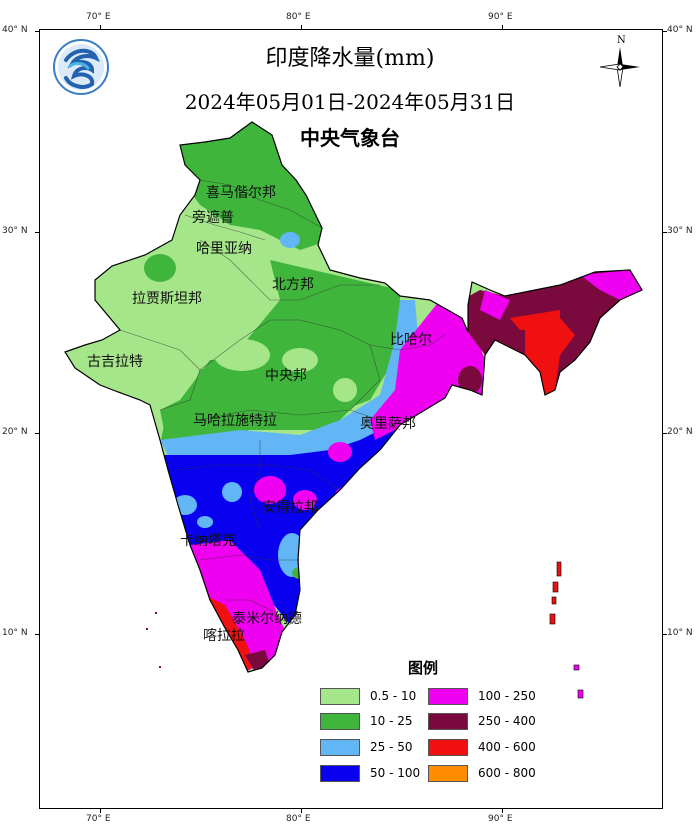 The image size is (700, 831). Describe the element at coordinates (115, 362) in the screenshot. I see `region-label: 古吉拉特` at that location.